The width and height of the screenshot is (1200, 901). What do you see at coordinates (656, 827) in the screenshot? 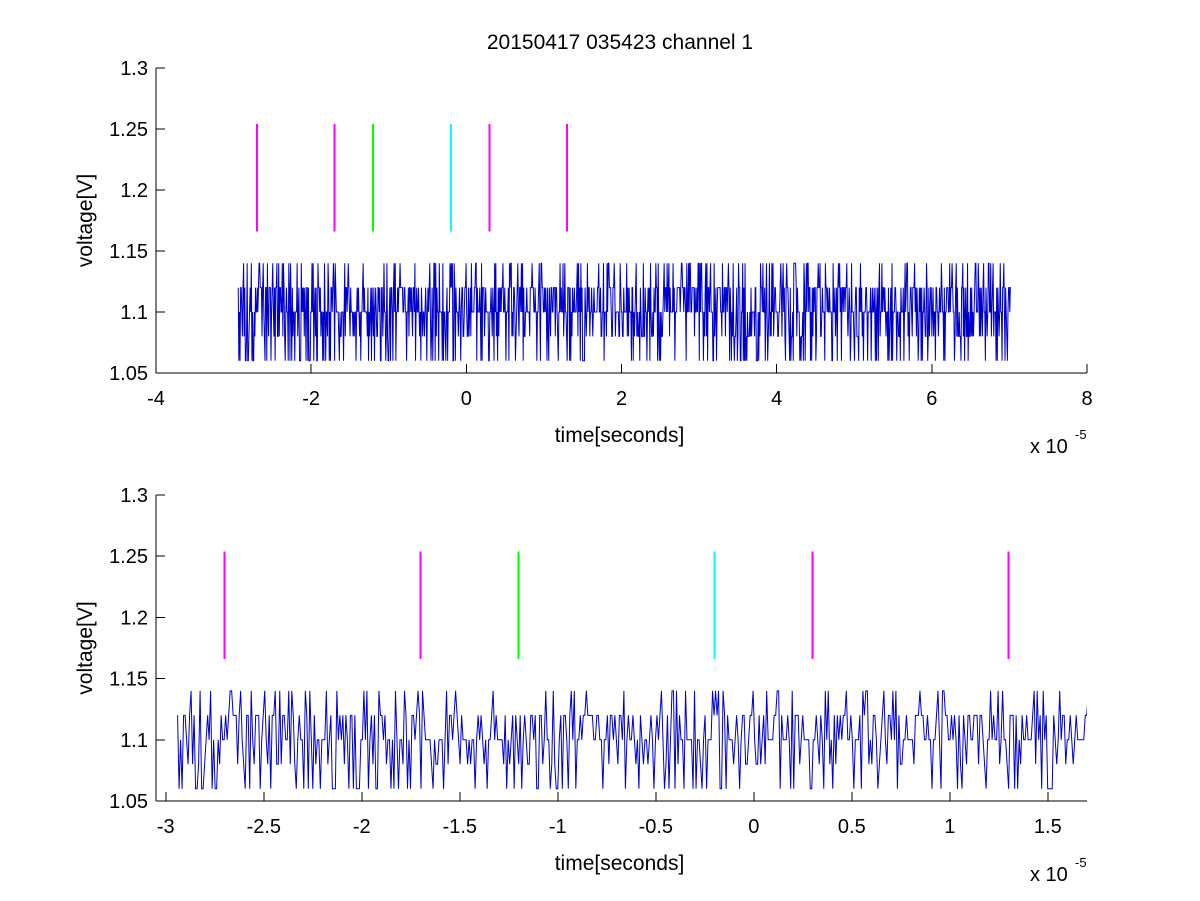
I see `x-tick-label: -0.5` at bounding box center [656, 827].